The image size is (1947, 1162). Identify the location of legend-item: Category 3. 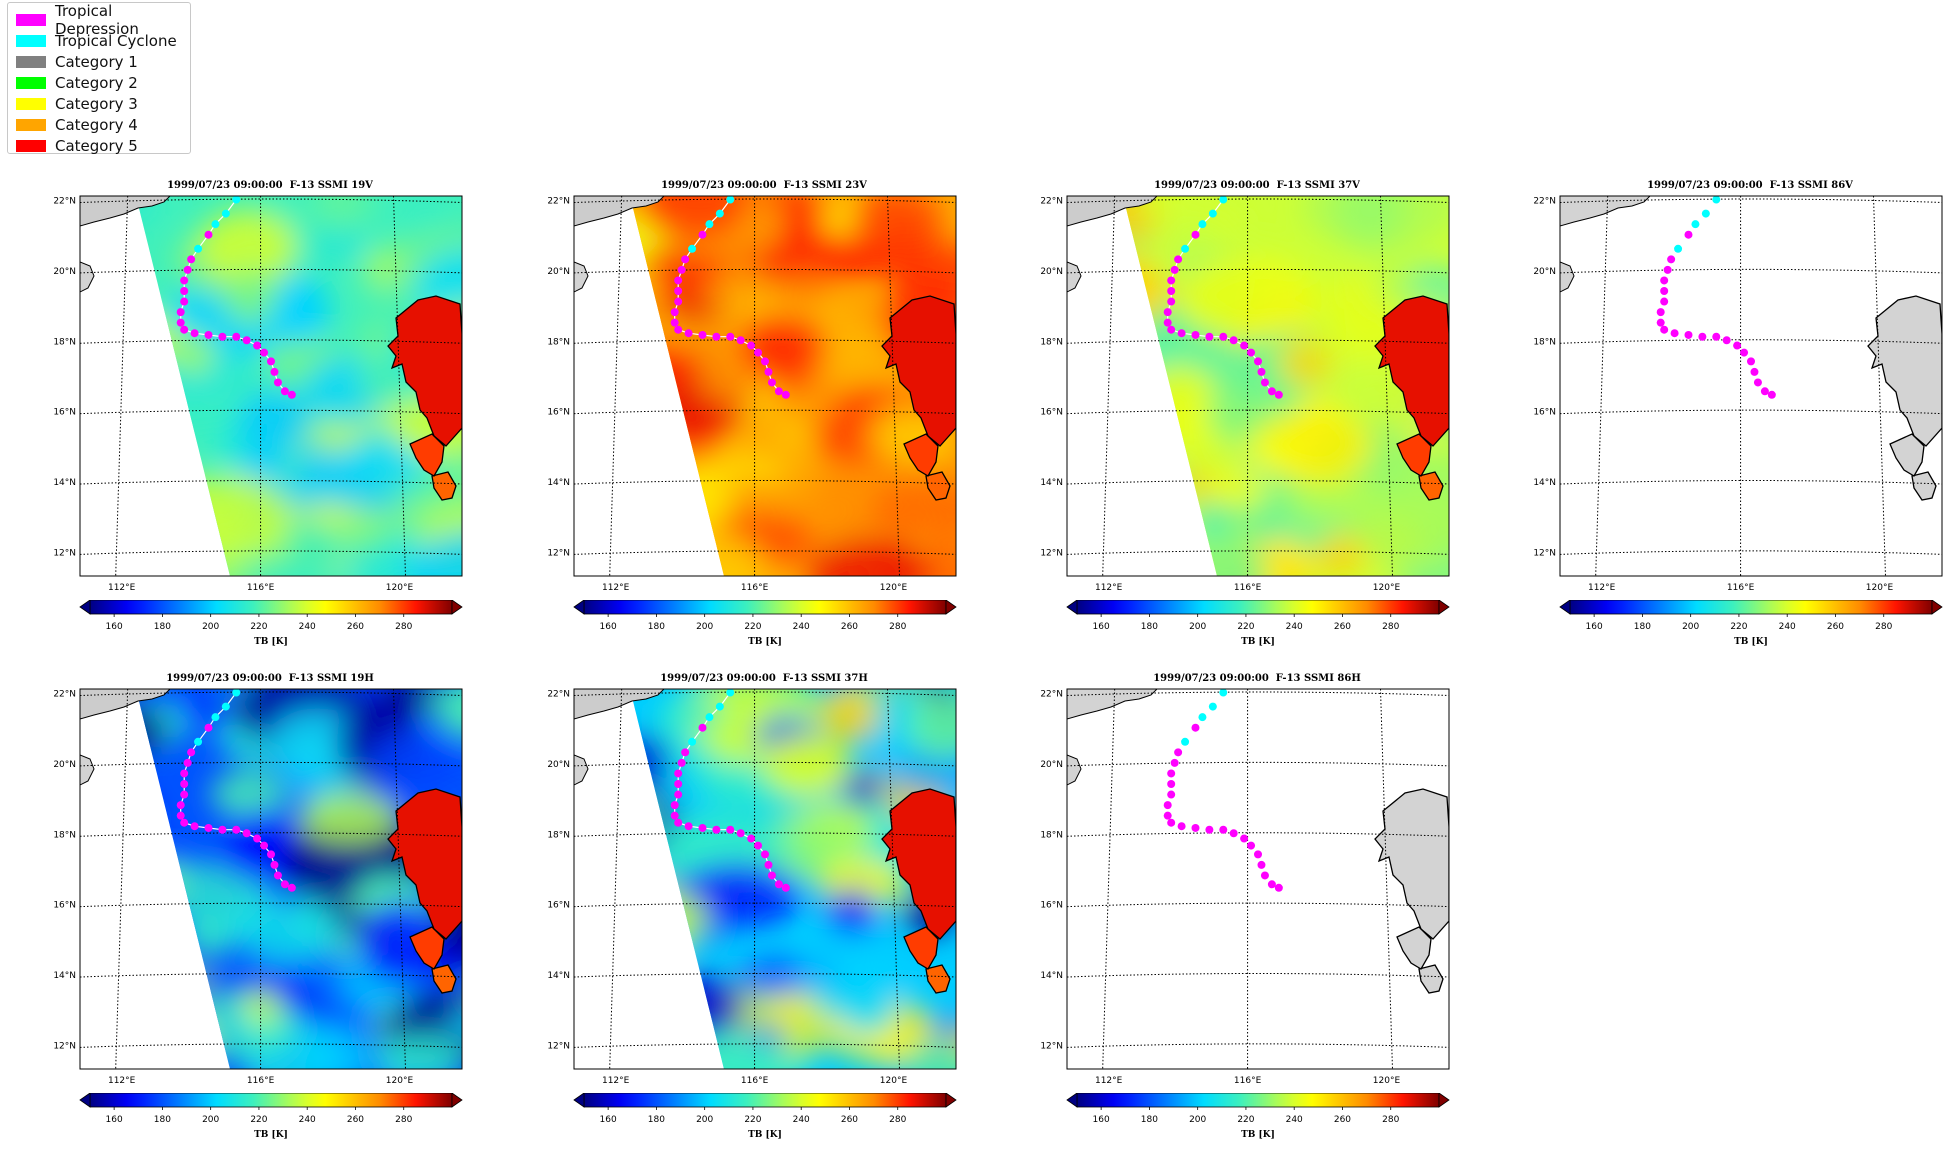
(99, 103).